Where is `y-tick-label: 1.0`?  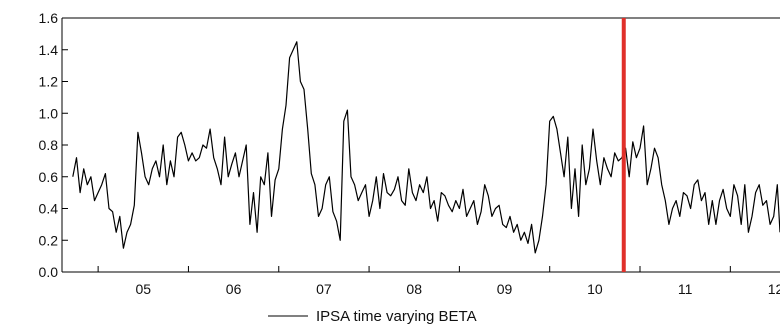
y-tick-label: 1.0 is located at coordinates (49, 113).